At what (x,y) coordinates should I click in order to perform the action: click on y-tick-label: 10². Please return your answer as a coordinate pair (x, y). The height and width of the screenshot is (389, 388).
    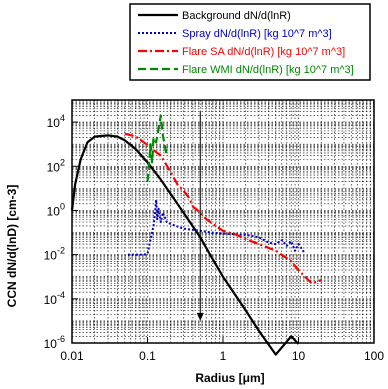
    Looking at the image, I should click on (56, 165).